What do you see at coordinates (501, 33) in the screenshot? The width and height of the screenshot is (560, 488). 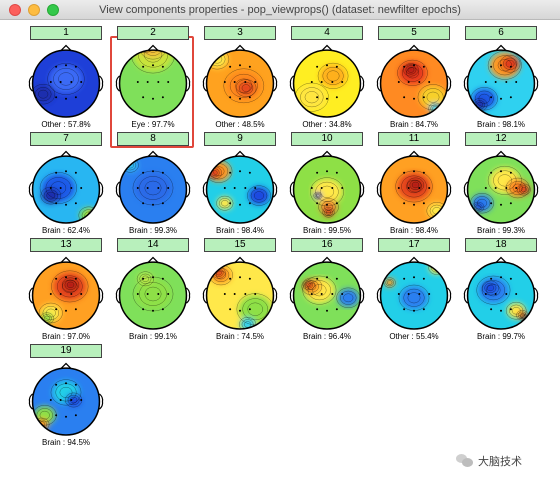 I see `component-button-6: 6` at bounding box center [501, 33].